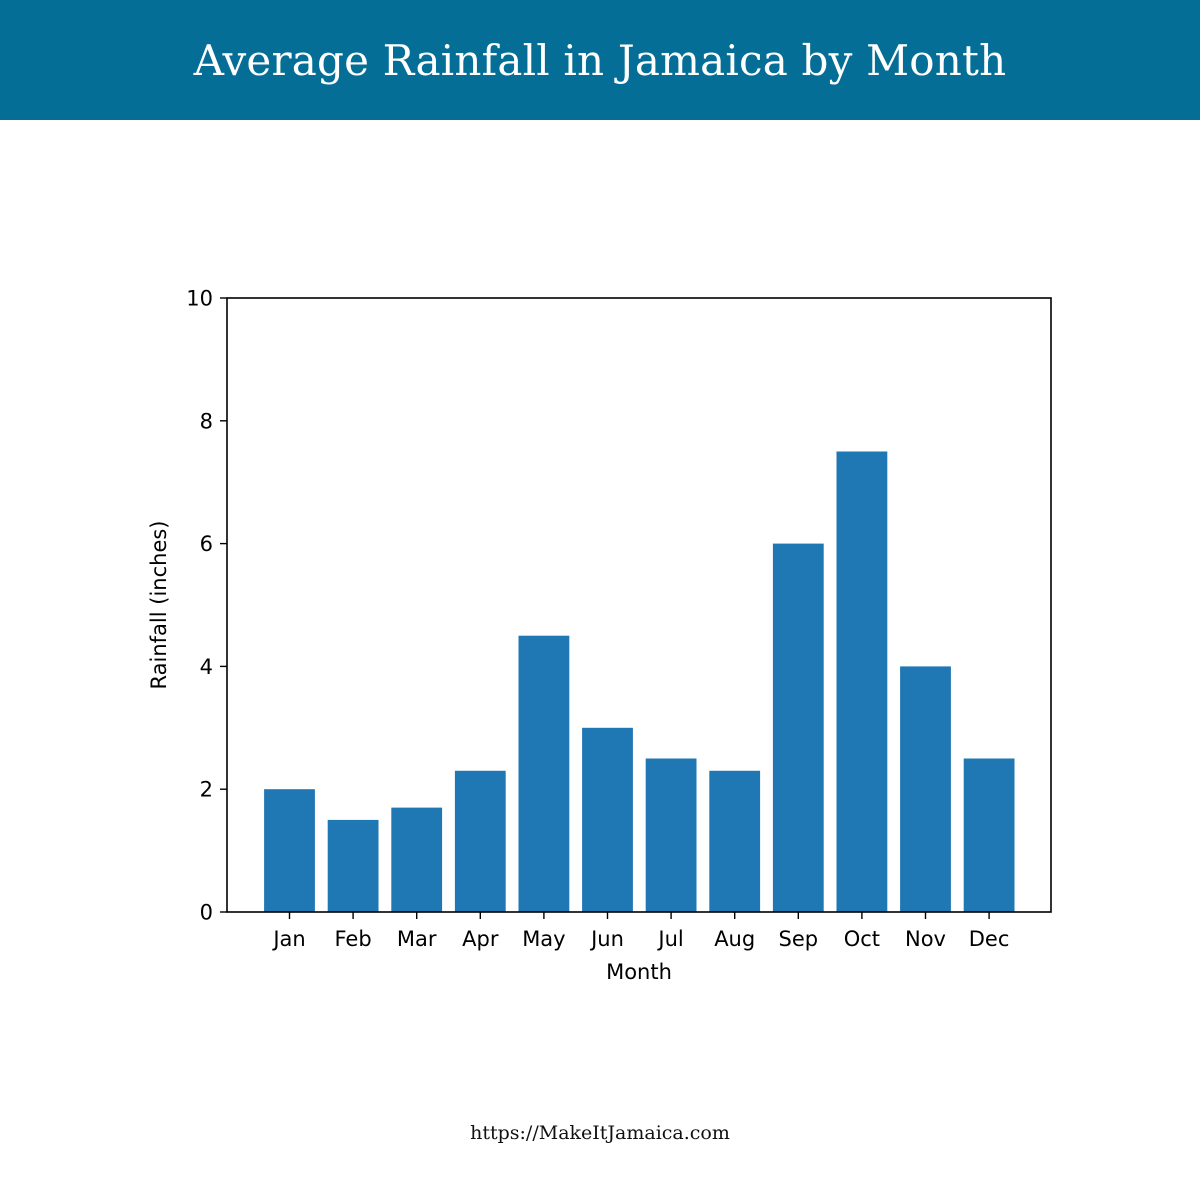 The width and height of the screenshot is (1200, 1200). I want to click on x-tick-label: Nov, so click(925, 939).